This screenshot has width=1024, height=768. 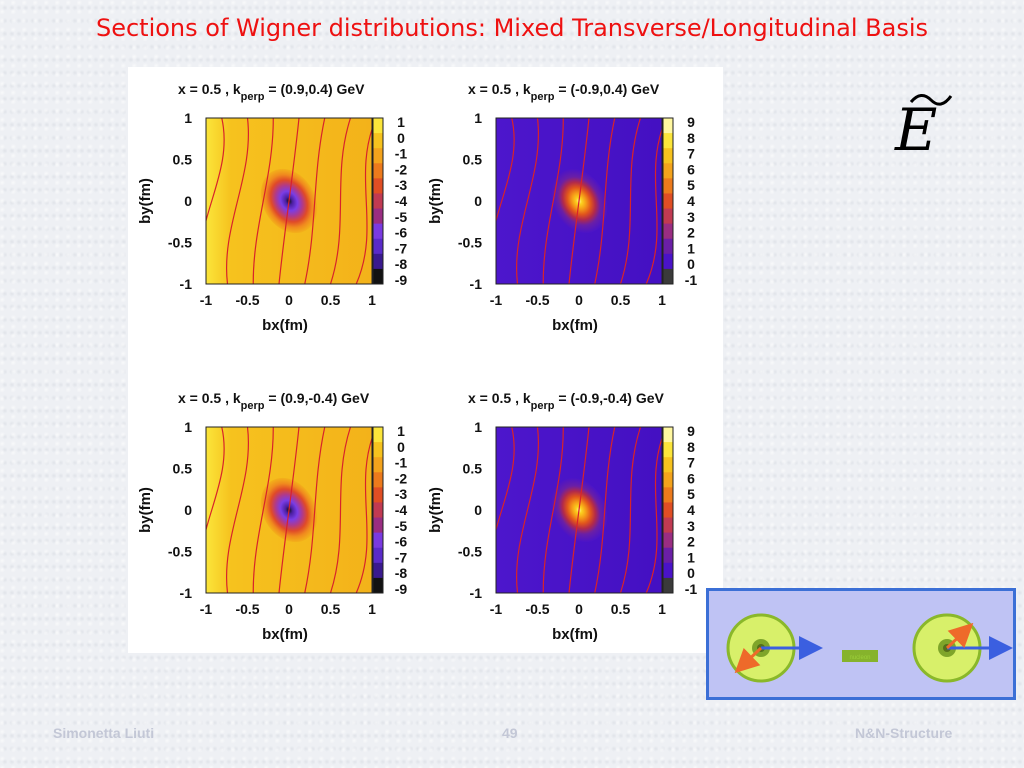 What do you see at coordinates (271, 92) in the screenshot?
I see `heatmap-title: x = 0.5 , kperp = (0.9,0.4) GeV` at bounding box center [271, 92].